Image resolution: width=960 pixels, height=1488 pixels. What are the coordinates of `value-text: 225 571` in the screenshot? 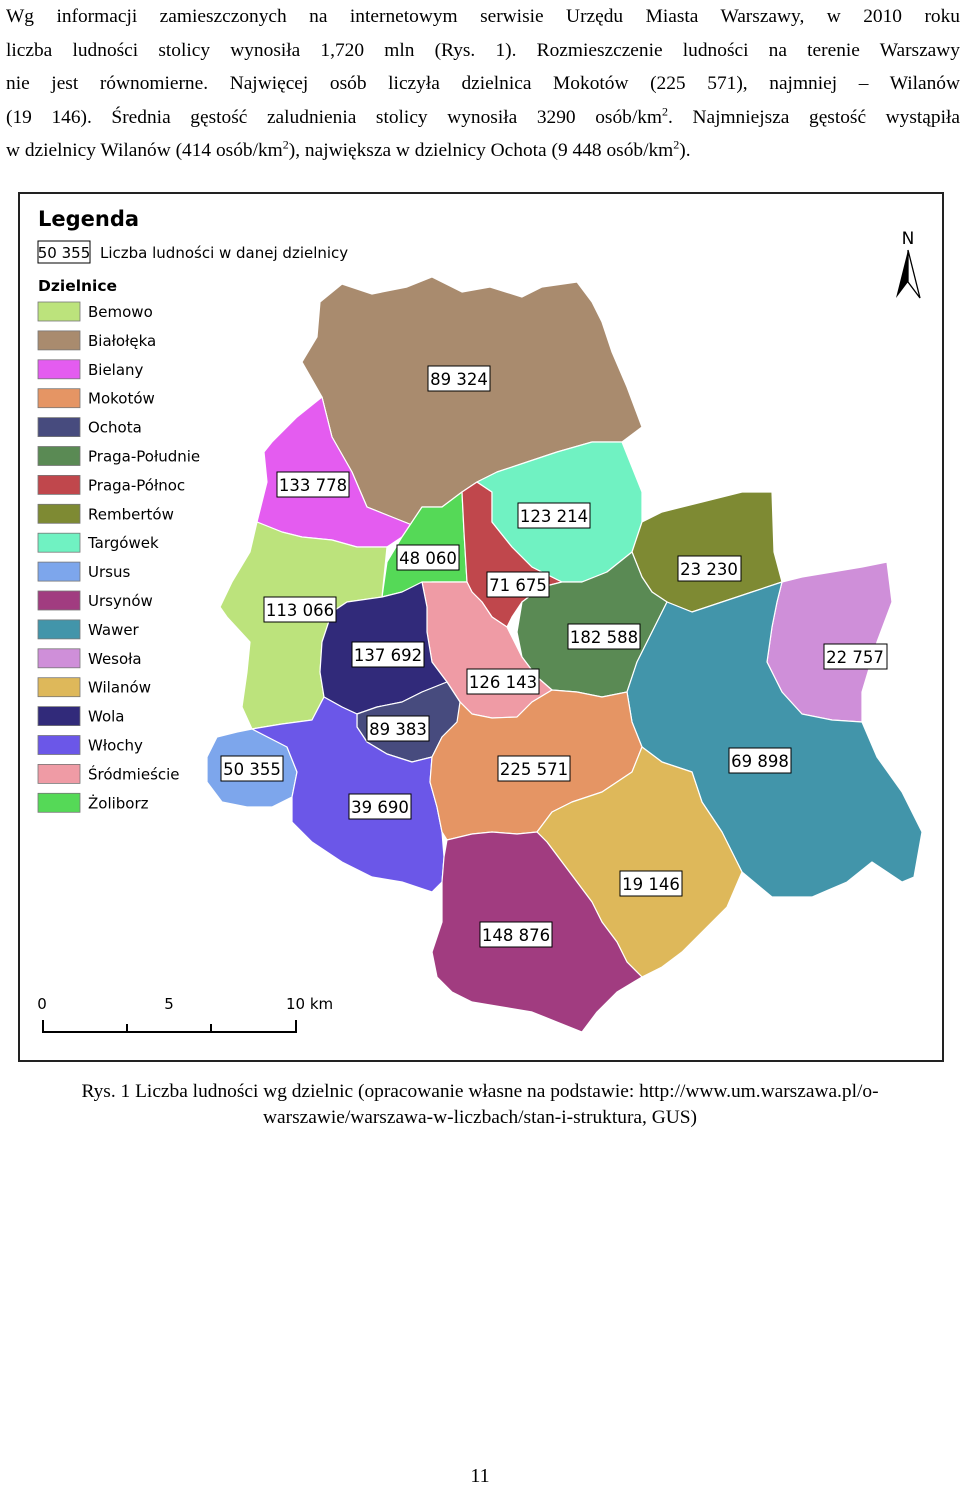 It's located at (534, 769).